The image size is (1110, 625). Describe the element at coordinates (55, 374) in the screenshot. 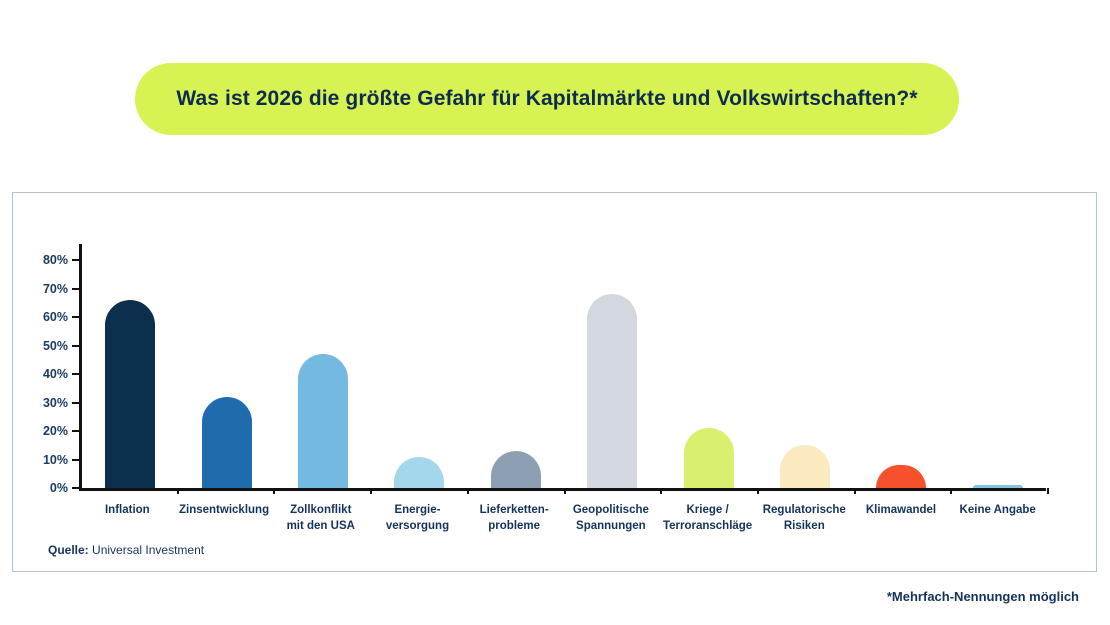

I see `y-tick-label: 40%` at that location.